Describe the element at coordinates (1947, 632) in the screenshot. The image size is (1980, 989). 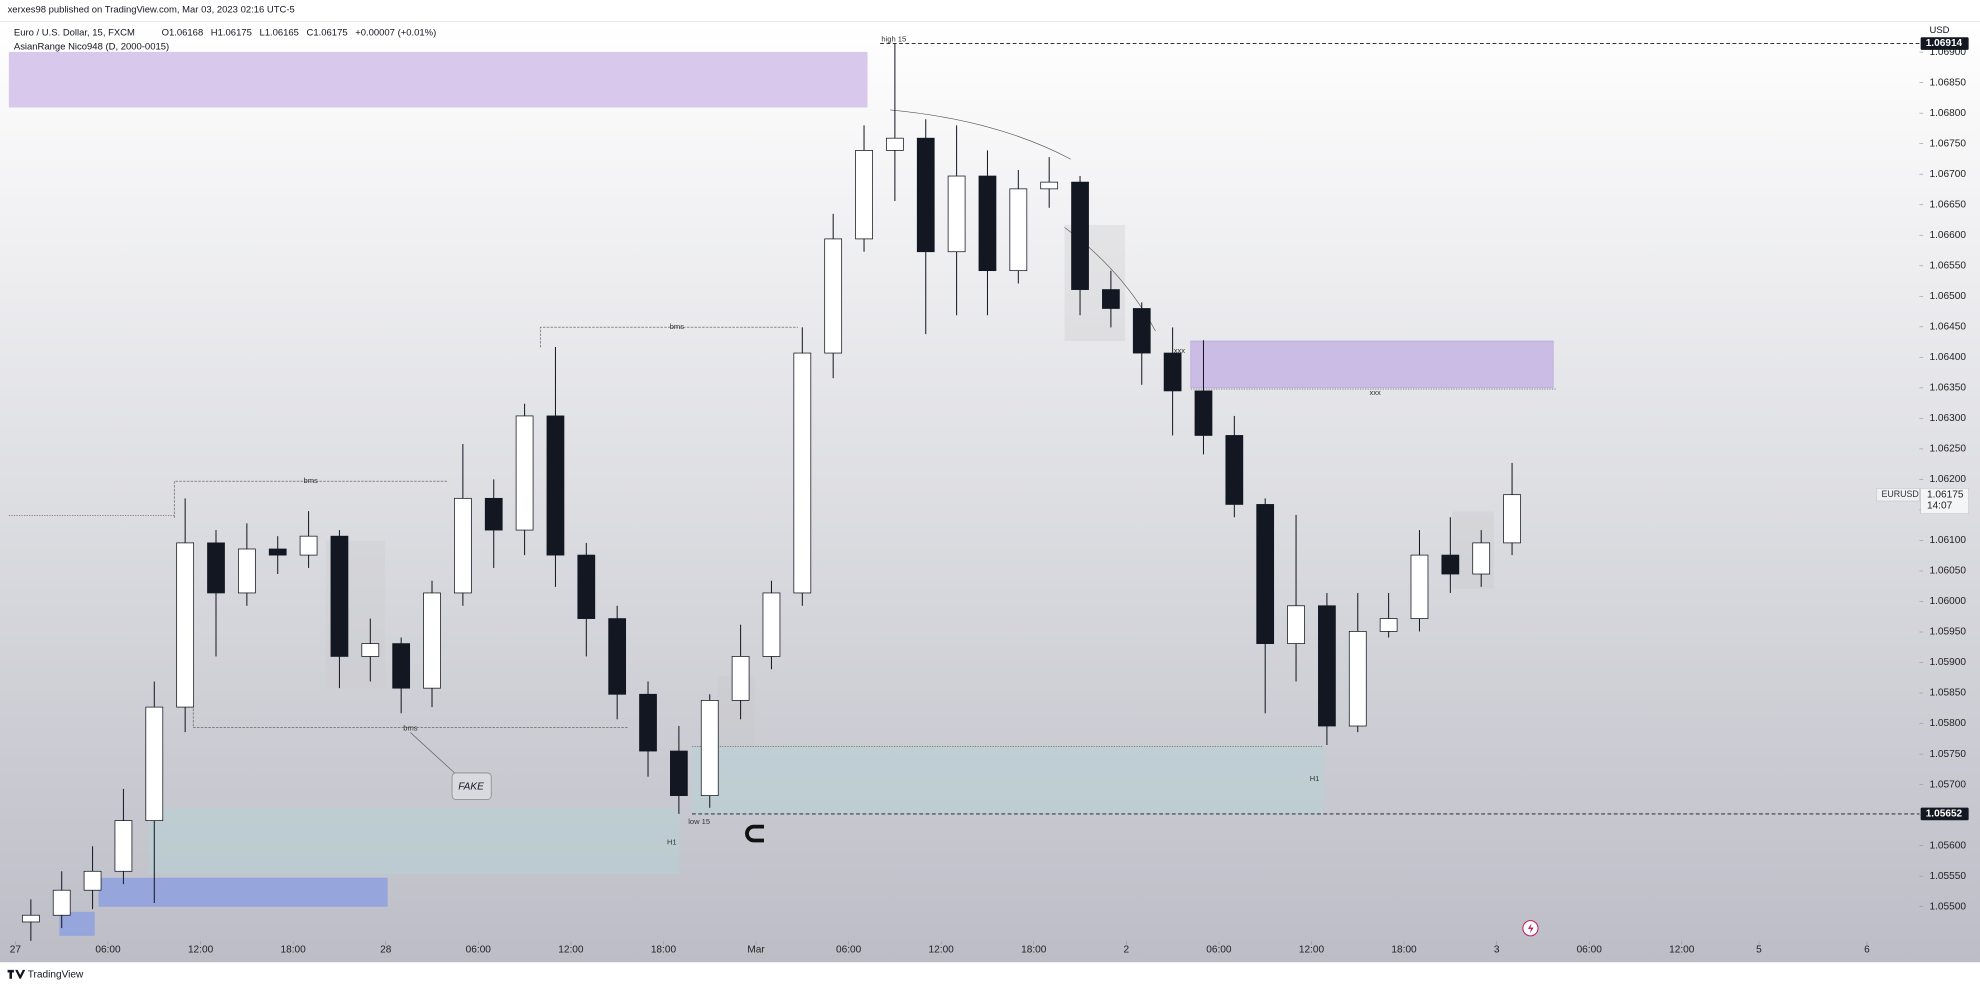
I see `y-tick-label: 1.05950` at that location.